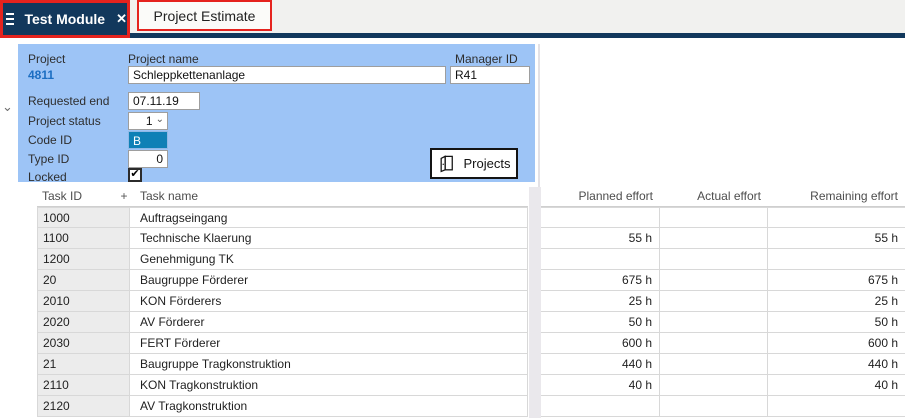  I want to click on table-row: 2020 AV Förderer, so click(282, 322).